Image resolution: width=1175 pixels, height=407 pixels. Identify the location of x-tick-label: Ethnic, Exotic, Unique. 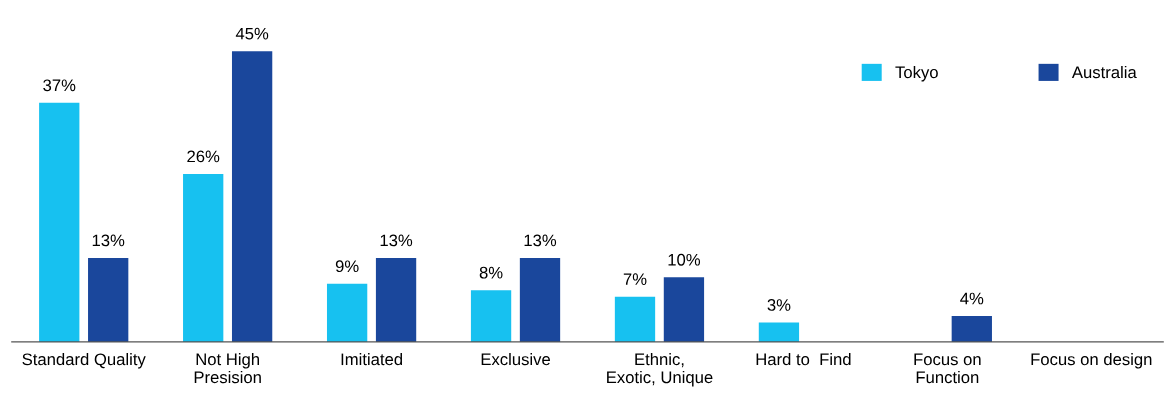
(660, 369).